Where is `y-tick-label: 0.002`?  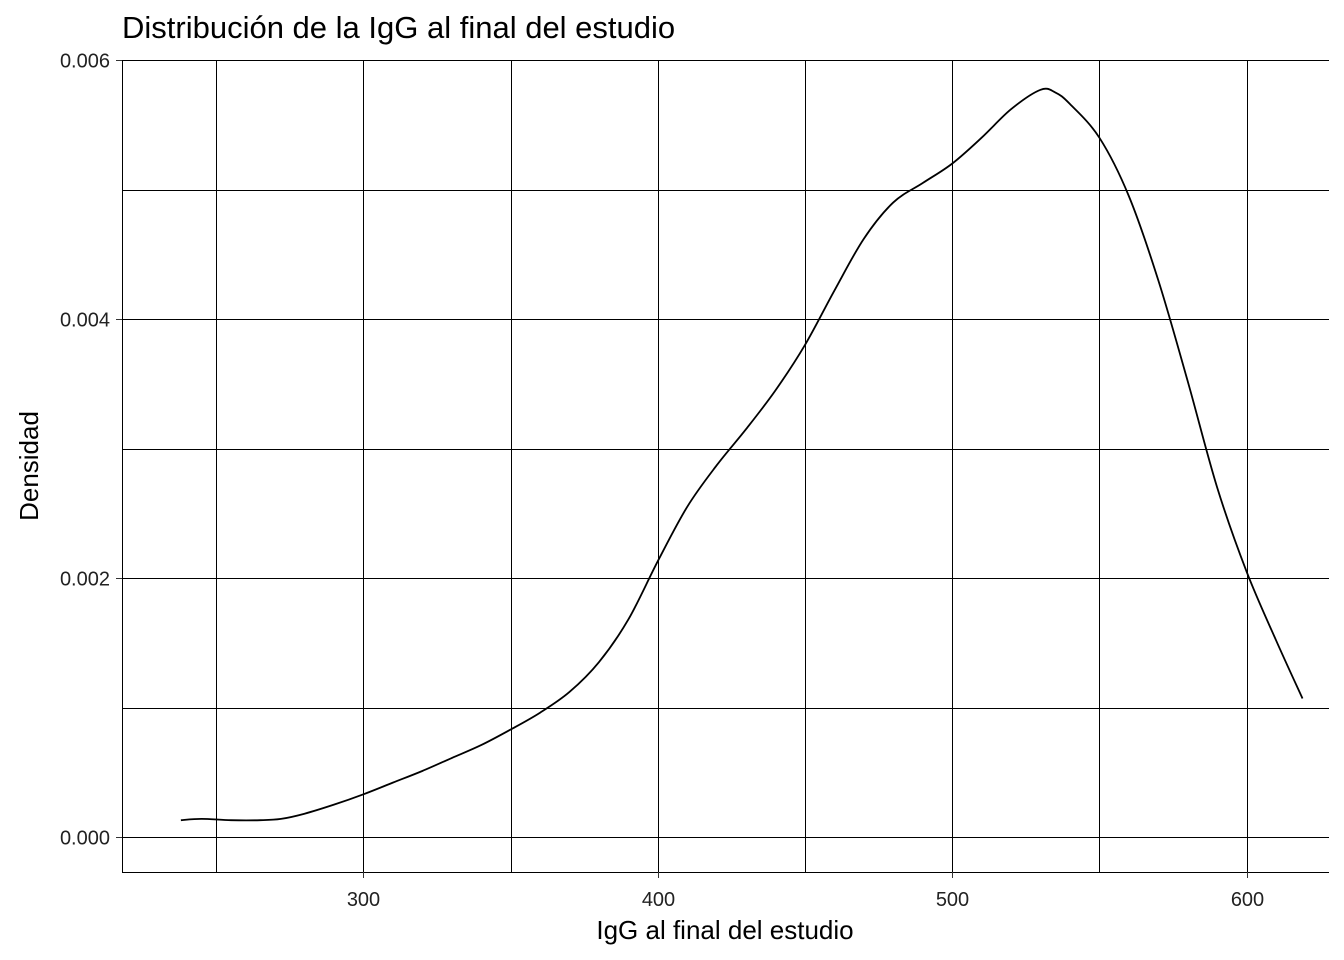
y-tick-label: 0.002 is located at coordinates (85, 580).